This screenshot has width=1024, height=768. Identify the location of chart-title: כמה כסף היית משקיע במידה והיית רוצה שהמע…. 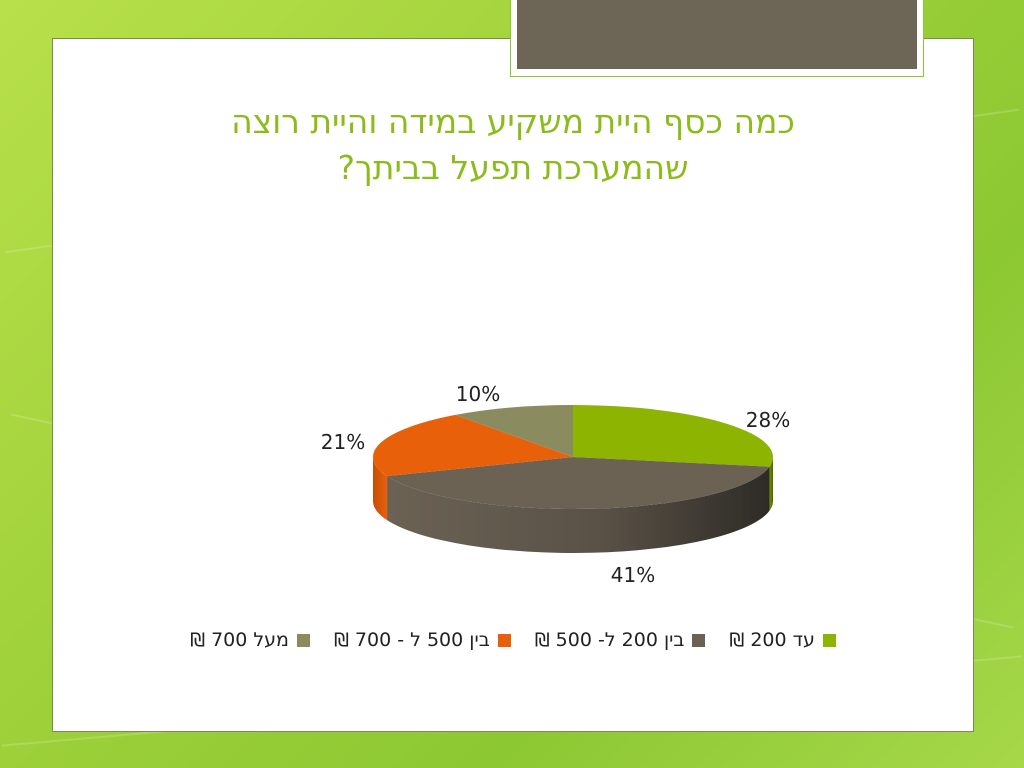
(513, 145).